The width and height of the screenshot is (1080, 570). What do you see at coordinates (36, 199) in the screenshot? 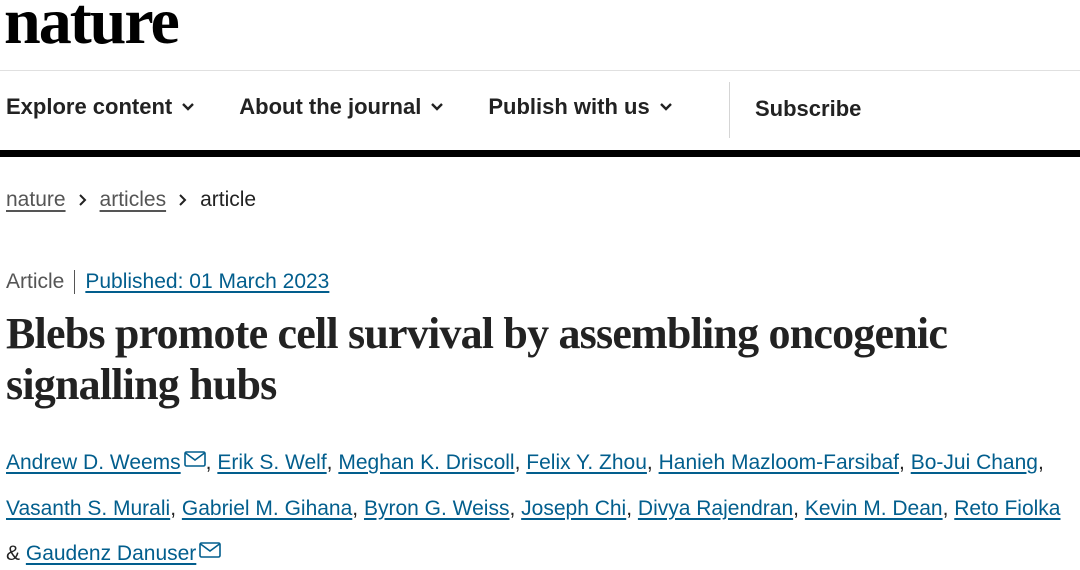
I see `crumb-link: nature` at bounding box center [36, 199].